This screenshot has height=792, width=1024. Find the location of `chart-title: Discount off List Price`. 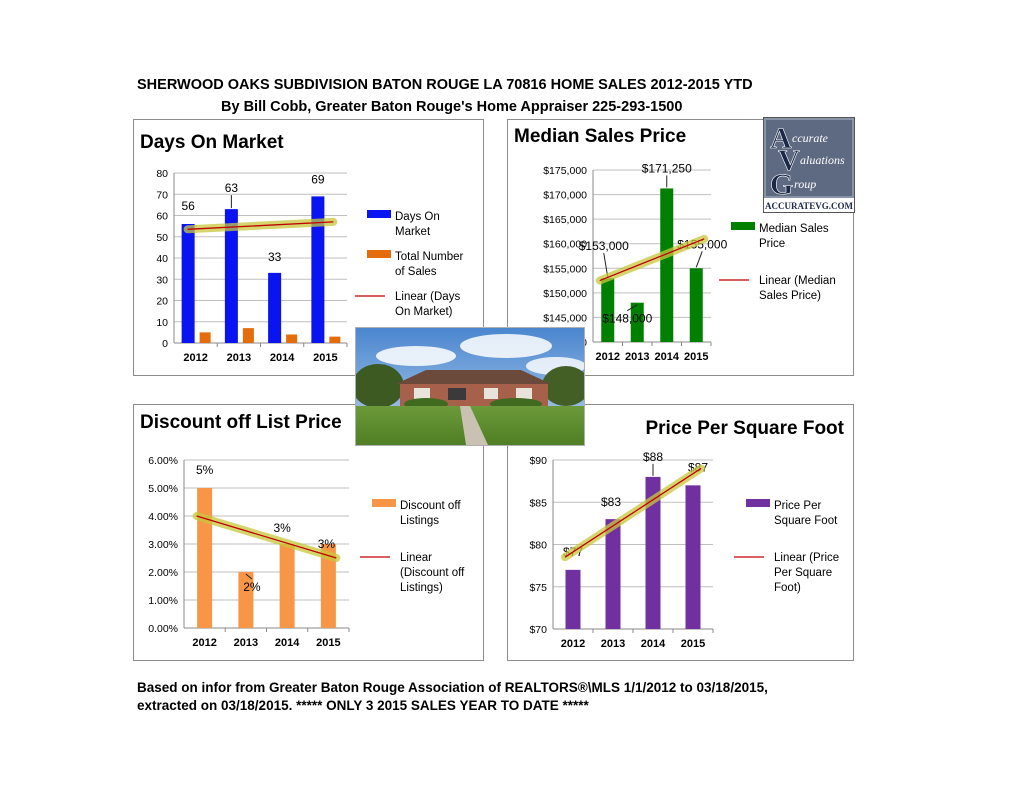

chart-title: Discount off List Price is located at coordinates (241, 422).